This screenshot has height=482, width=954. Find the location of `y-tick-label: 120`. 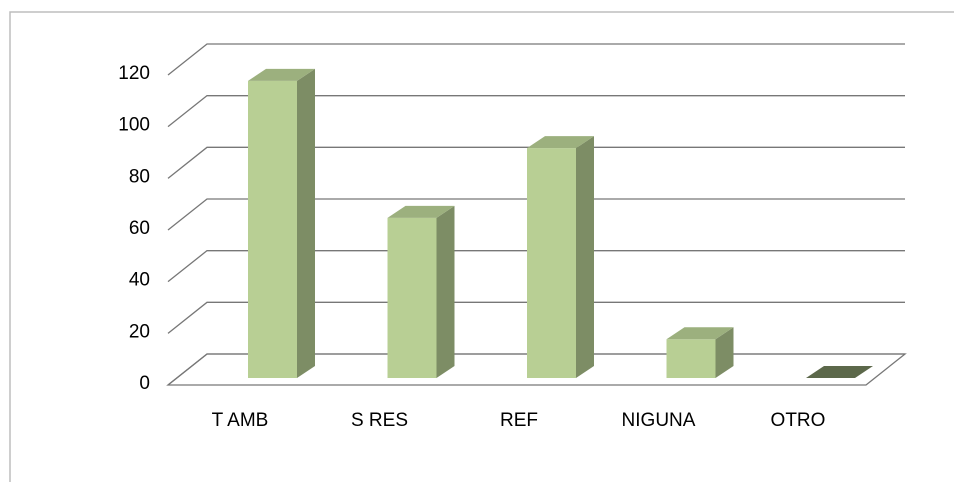

y-tick-label: 120 is located at coordinates (134, 73).